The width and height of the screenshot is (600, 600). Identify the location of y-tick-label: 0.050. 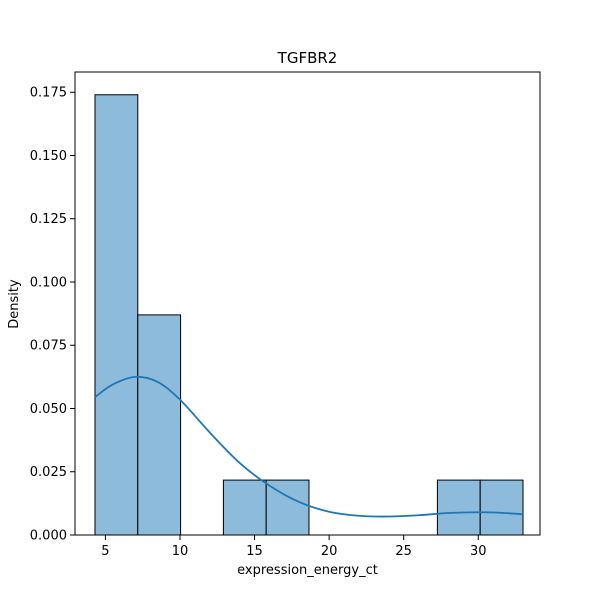
(48, 409).